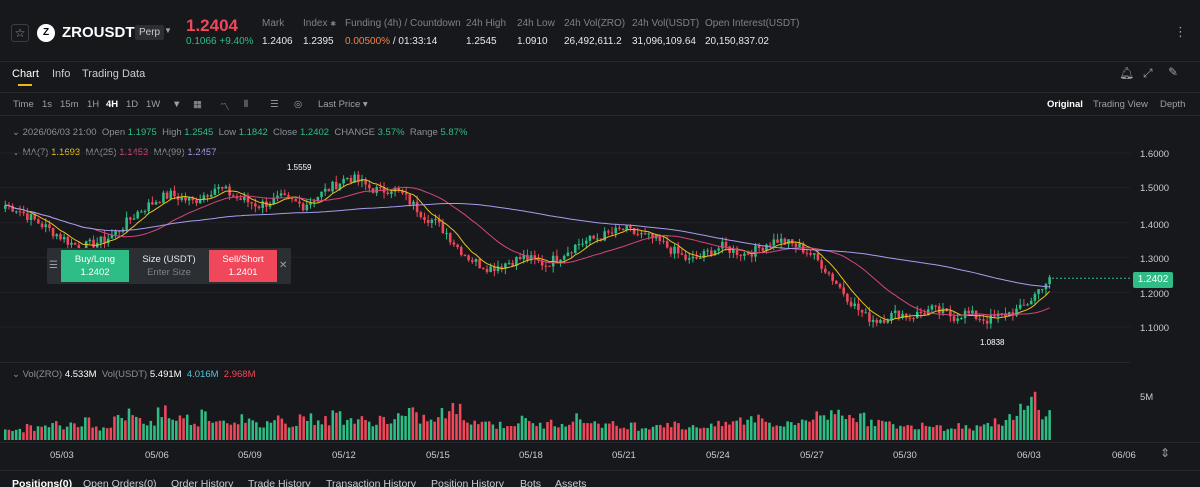  Describe the element at coordinates (132, 104) in the screenshot. I see `interval-1d: 1D` at that location.